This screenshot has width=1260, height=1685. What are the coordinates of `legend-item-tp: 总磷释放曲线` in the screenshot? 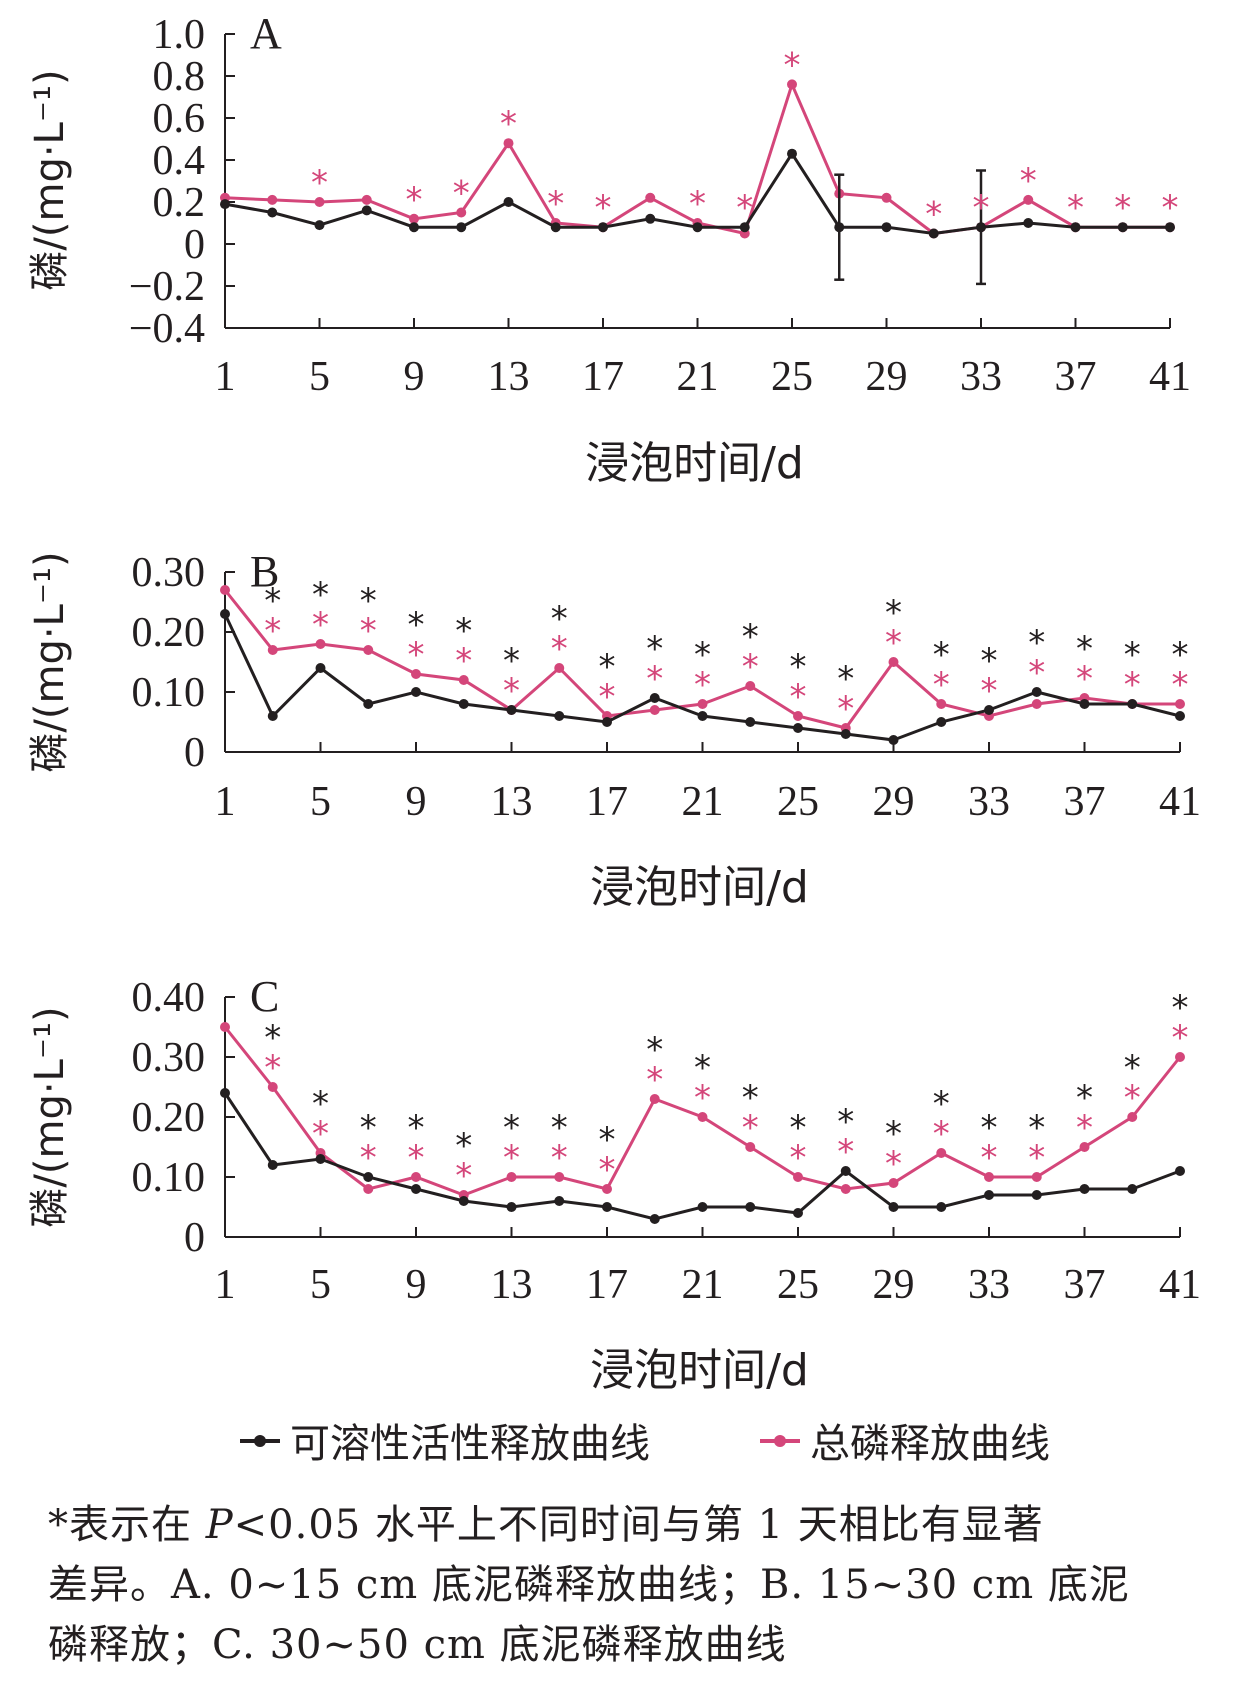 It's located at (905, 1440).